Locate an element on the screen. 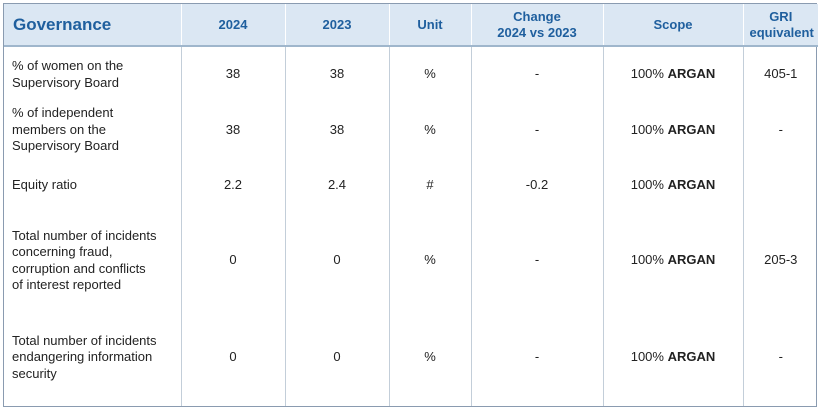 The image size is (823, 411). column-header-change-line2: 2024 vs 2023 is located at coordinates (537, 32).